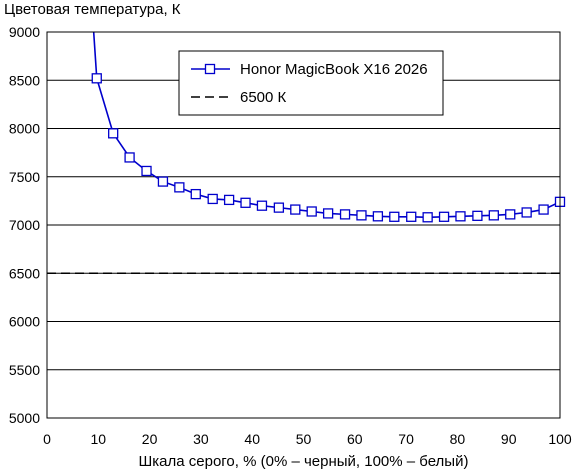  I want to click on x-tick-label: 40, so click(252, 439).